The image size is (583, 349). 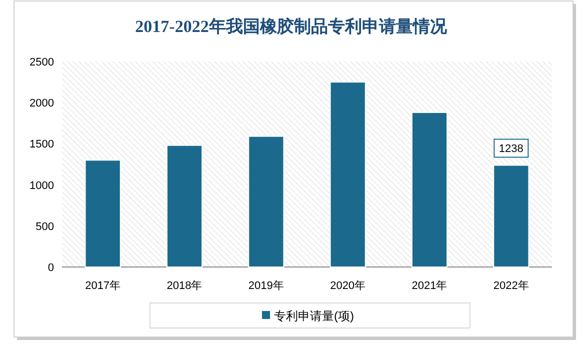 What do you see at coordinates (42, 104) in the screenshot?
I see `y-tick-label: 2000` at bounding box center [42, 104].